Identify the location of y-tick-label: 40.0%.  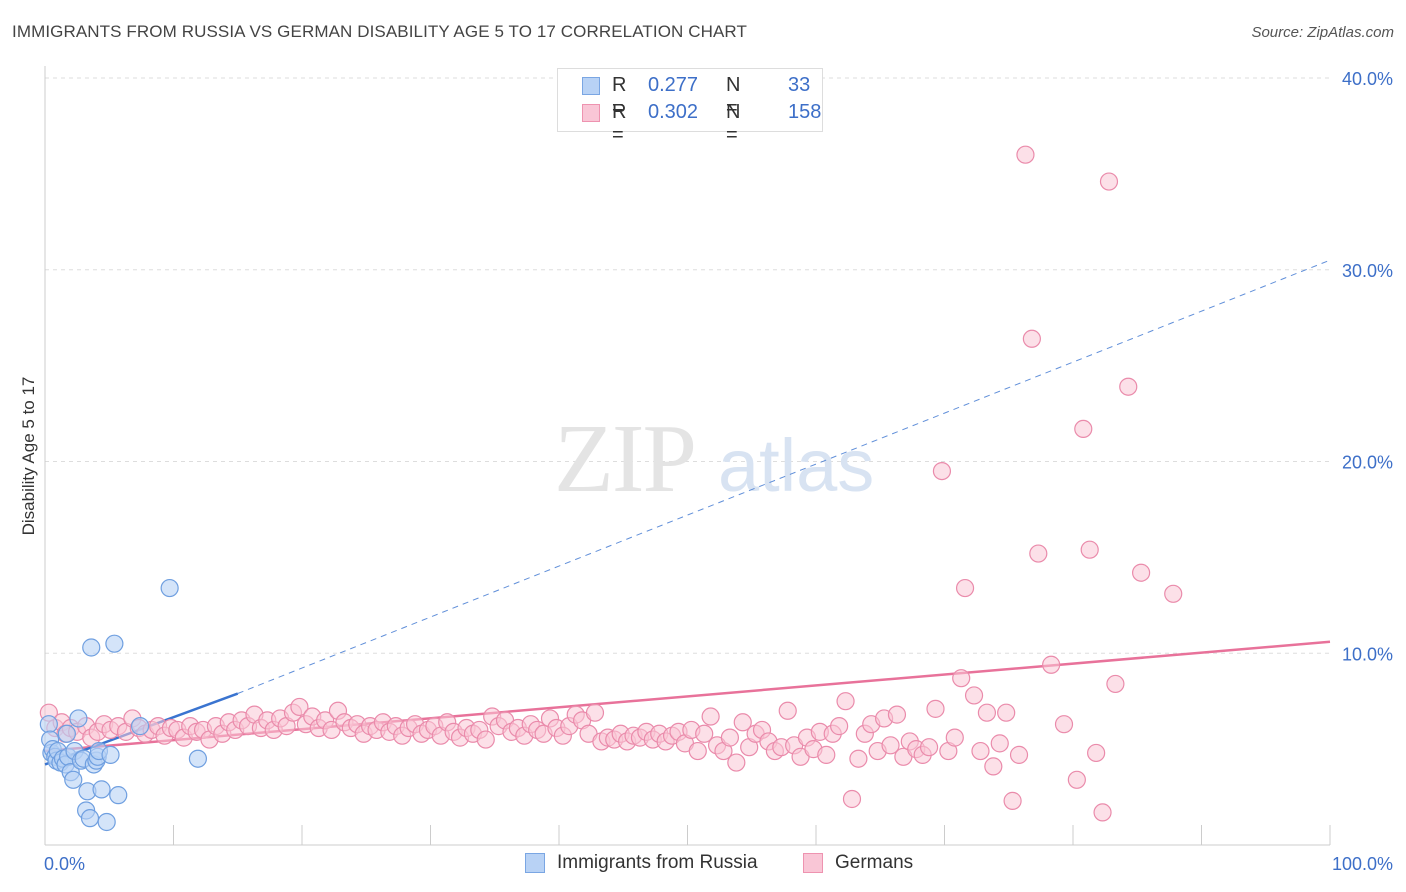
(1367, 79).